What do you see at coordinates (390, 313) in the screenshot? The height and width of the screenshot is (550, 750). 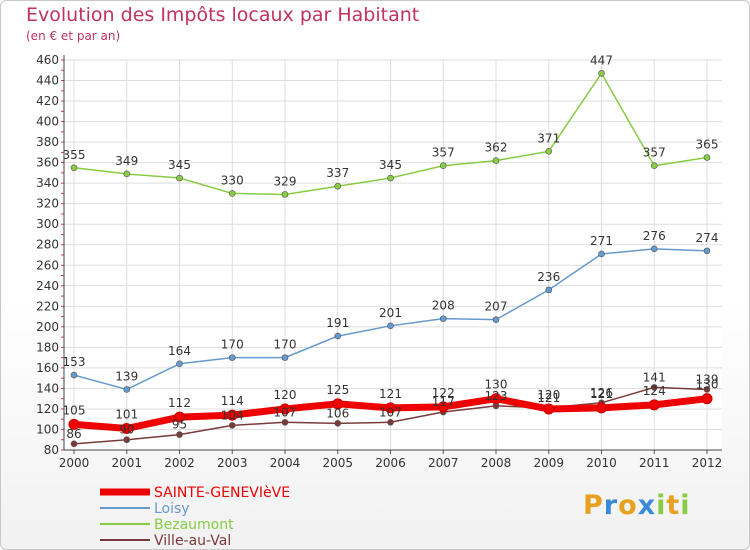 I see `data-label: 201` at bounding box center [390, 313].